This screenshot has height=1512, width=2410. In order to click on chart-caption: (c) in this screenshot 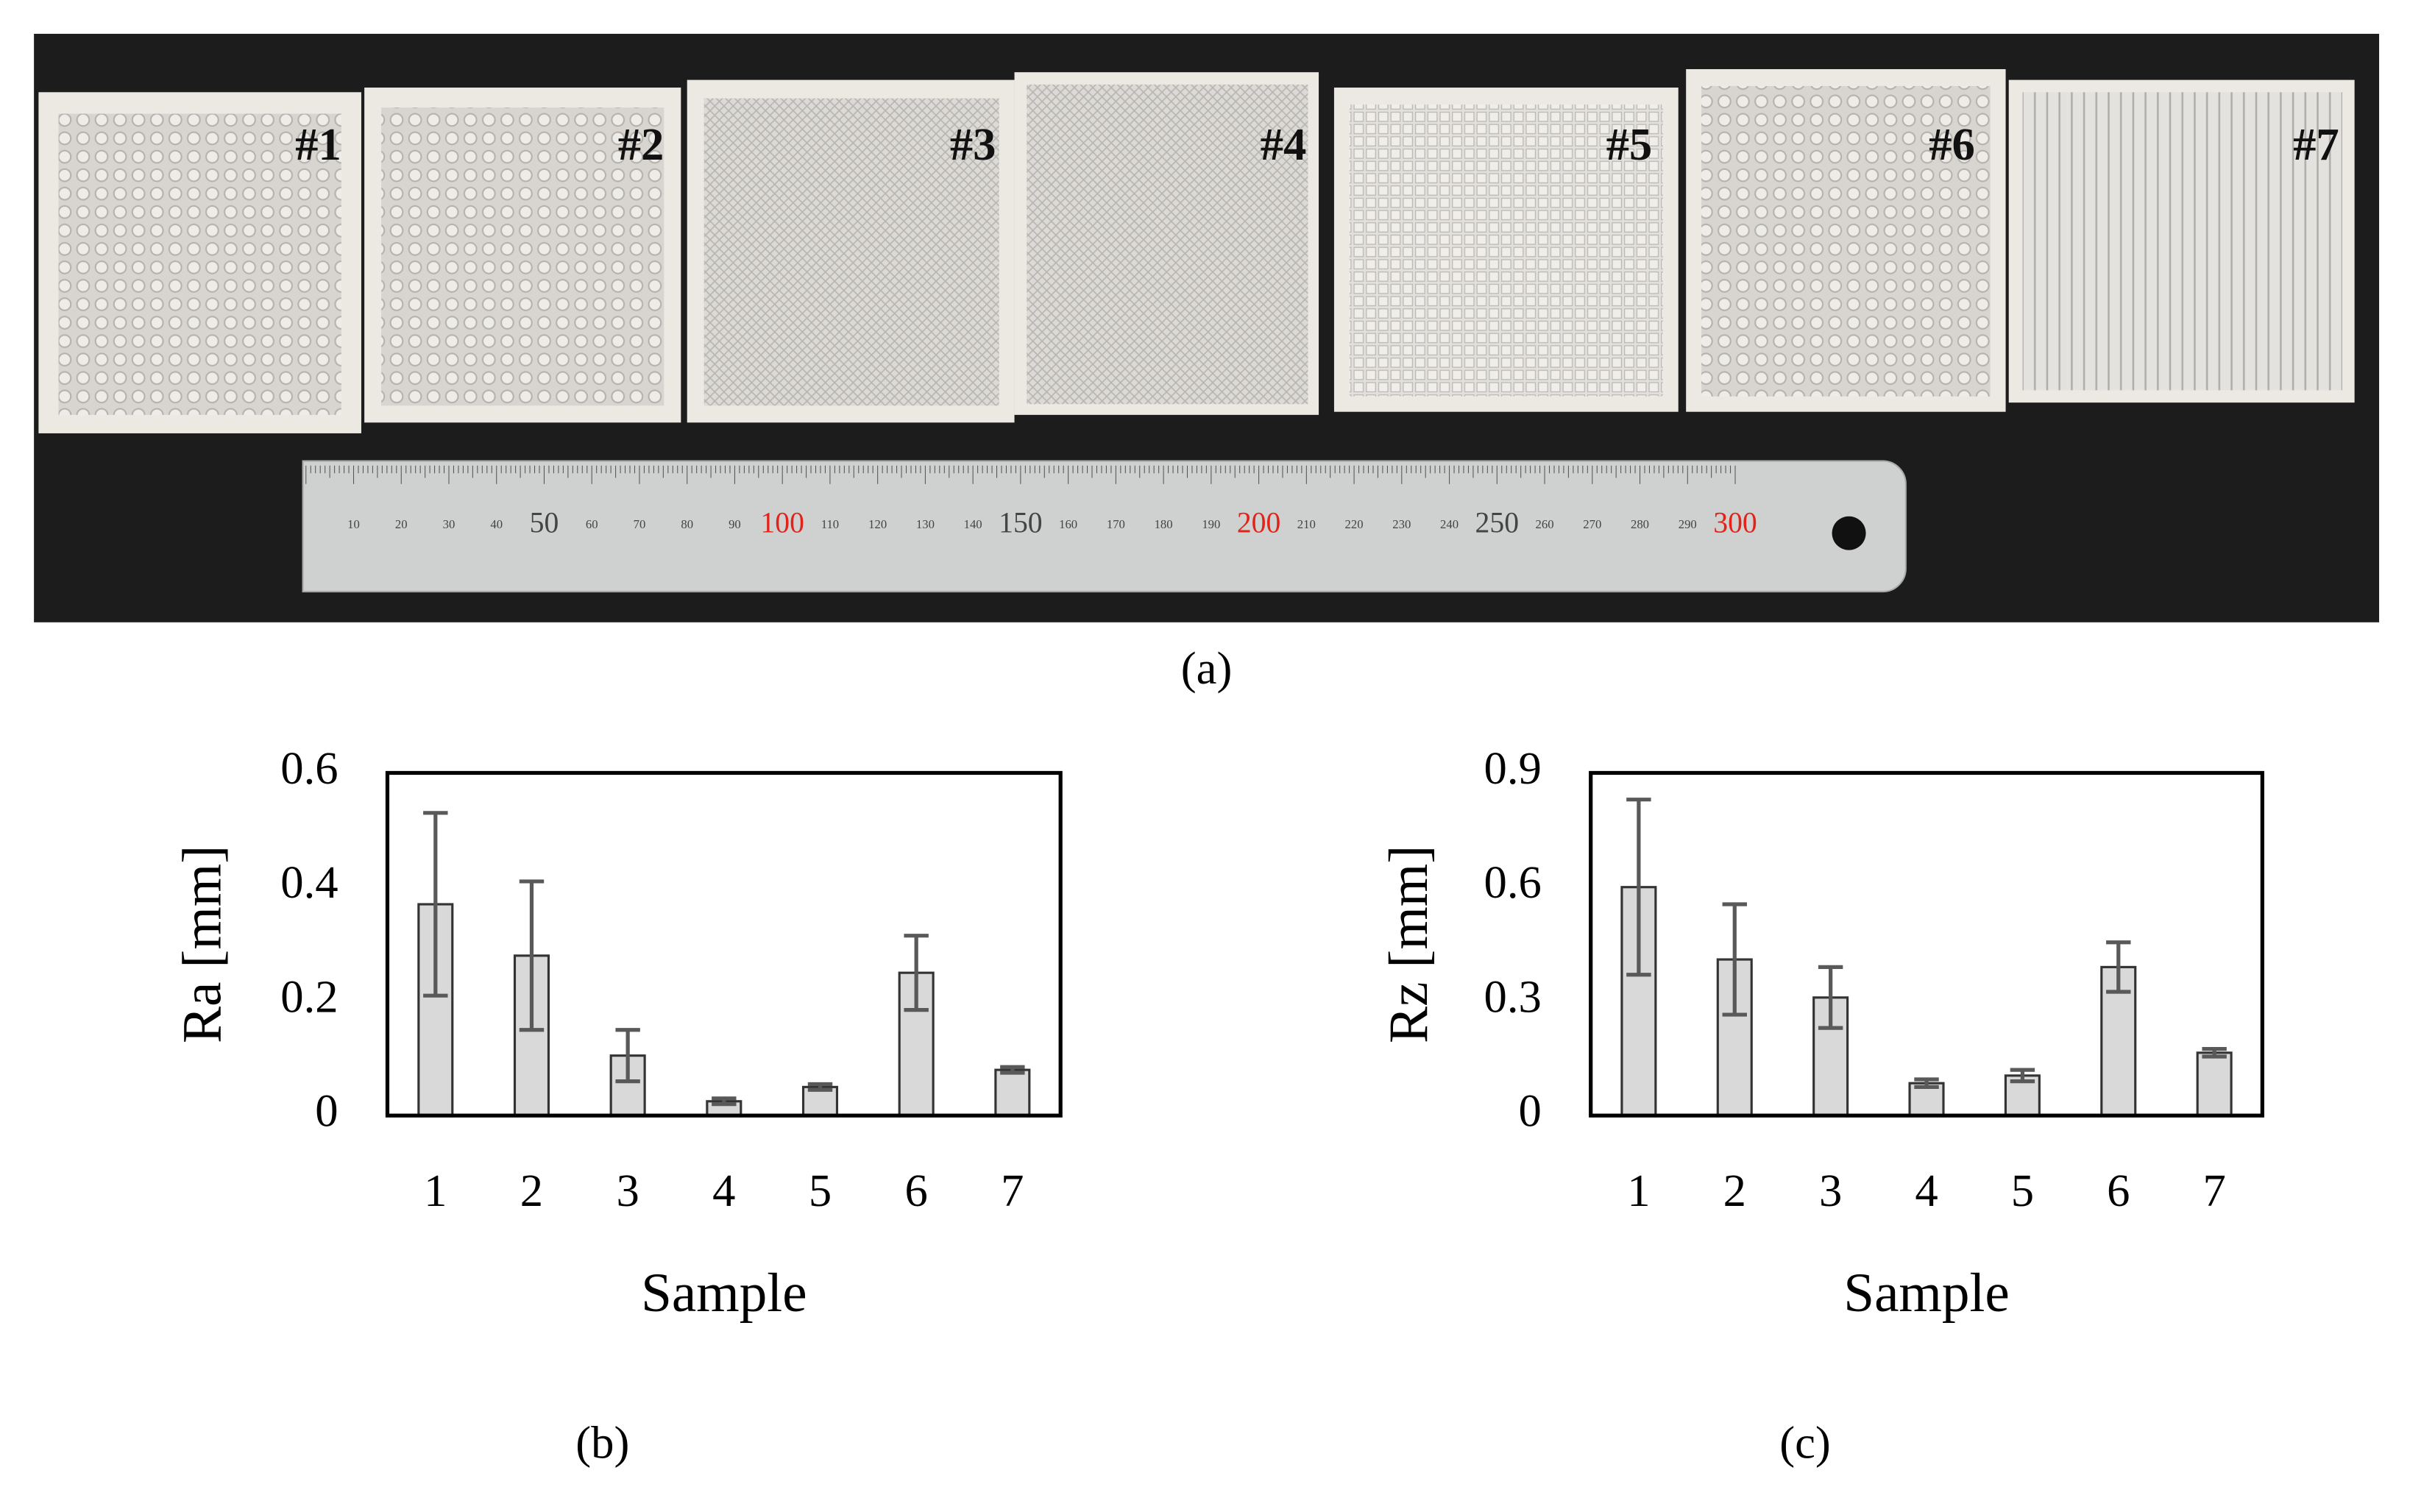, I will do `click(1805, 1443)`.